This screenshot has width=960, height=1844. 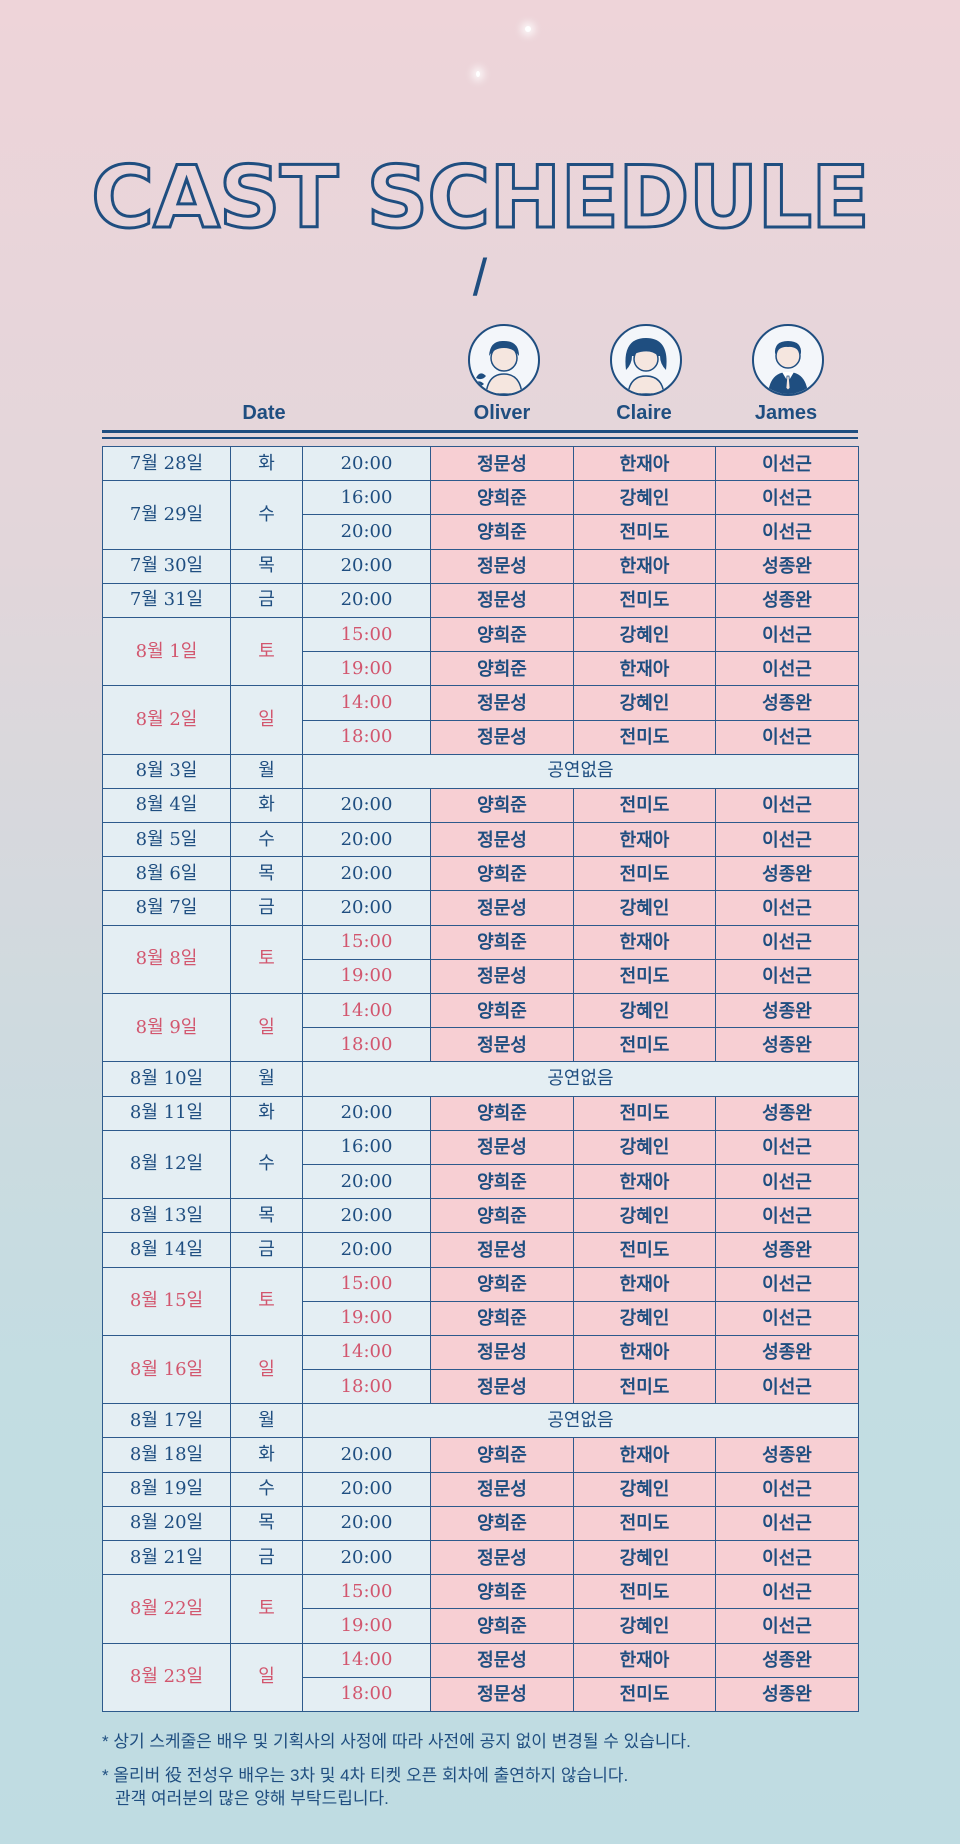 I want to click on table-row: 8월 1일 토 15:00 양희준 강혜인 이선근, so click(x=480, y=651).